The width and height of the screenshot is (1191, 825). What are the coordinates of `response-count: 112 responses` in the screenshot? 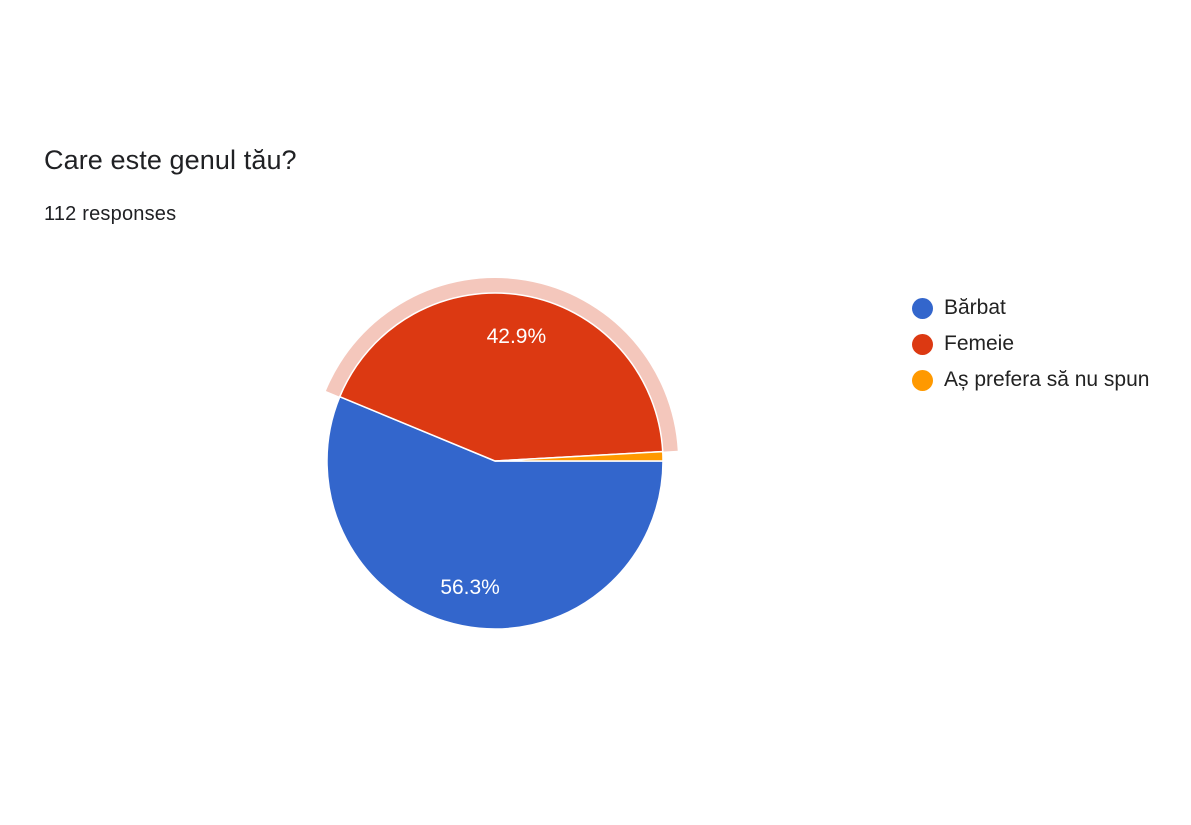 It's located at (110, 214).